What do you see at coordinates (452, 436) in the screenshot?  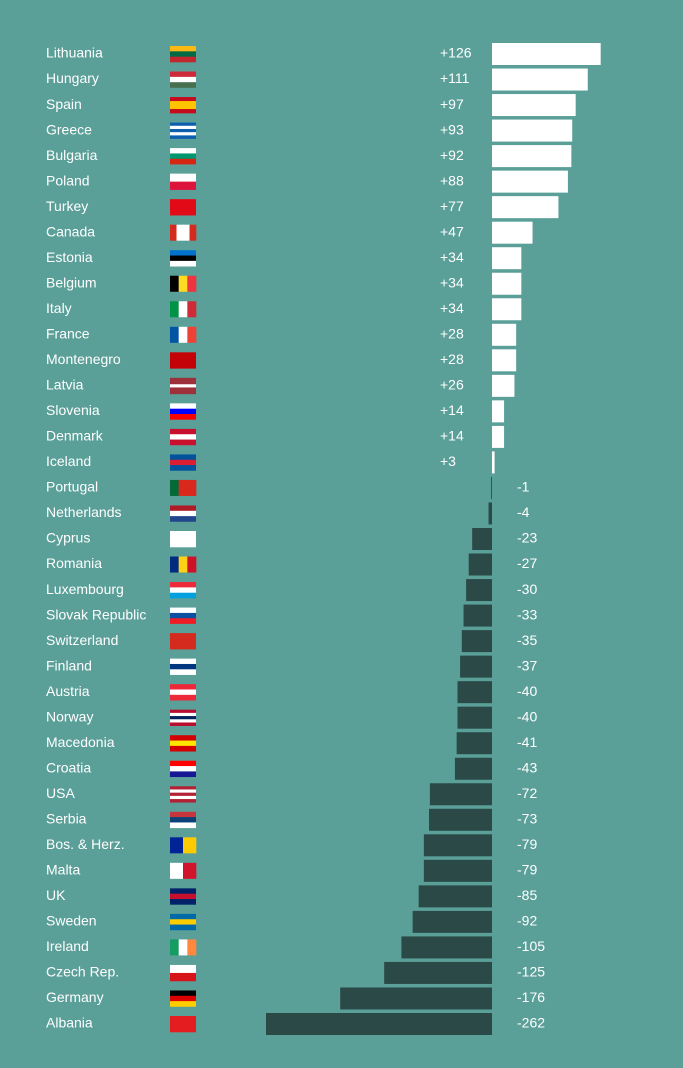 I see `value-label: +14` at bounding box center [452, 436].